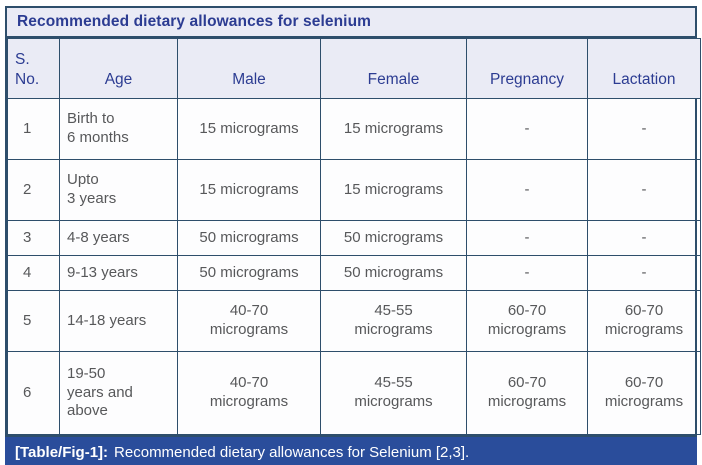 The width and height of the screenshot is (702, 465). What do you see at coordinates (118, 68) in the screenshot?
I see `col-header-age: Age` at bounding box center [118, 68].